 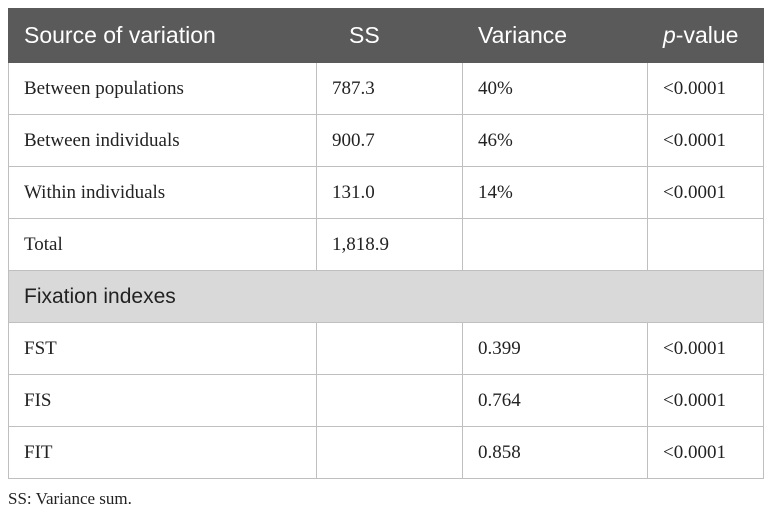 What do you see at coordinates (162, 140) in the screenshot?
I see `table-cell: Between individuals` at bounding box center [162, 140].